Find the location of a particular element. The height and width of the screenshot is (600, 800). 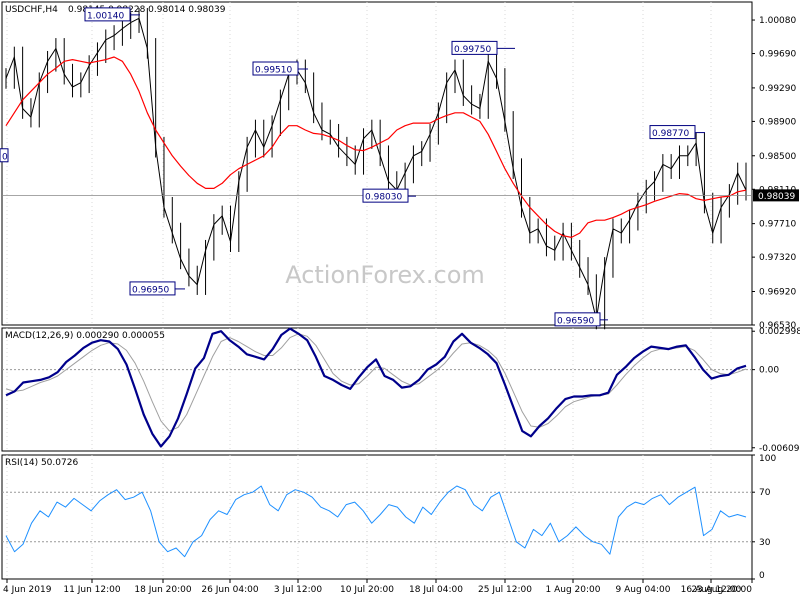

current-price-label: 0.98039 is located at coordinates (776, 197).